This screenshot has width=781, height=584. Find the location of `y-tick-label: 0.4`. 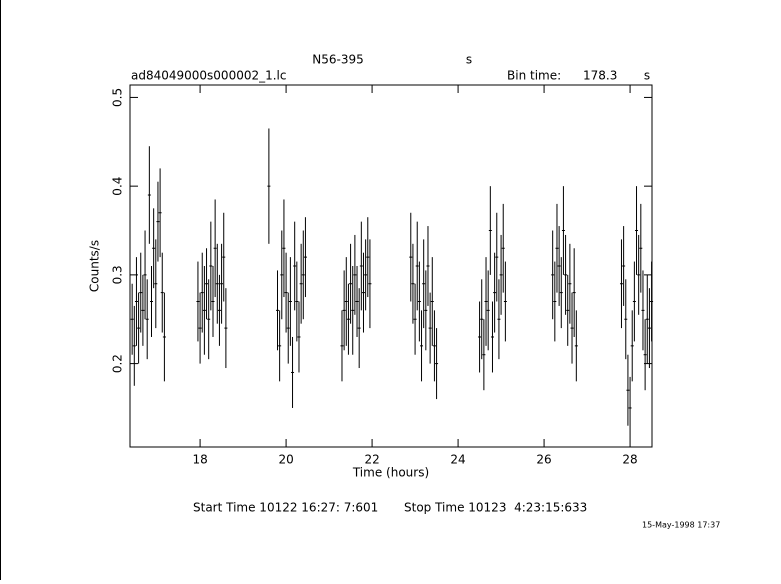

y-tick-label: 0.4 is located at coordinates (118, 186).